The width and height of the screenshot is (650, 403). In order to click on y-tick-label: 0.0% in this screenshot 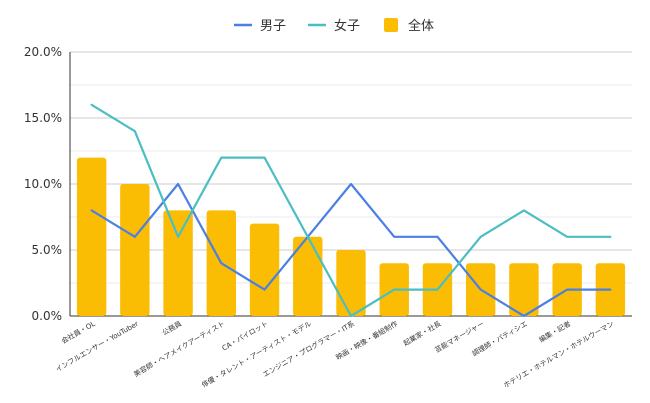, I will do `click(47, 316)`.